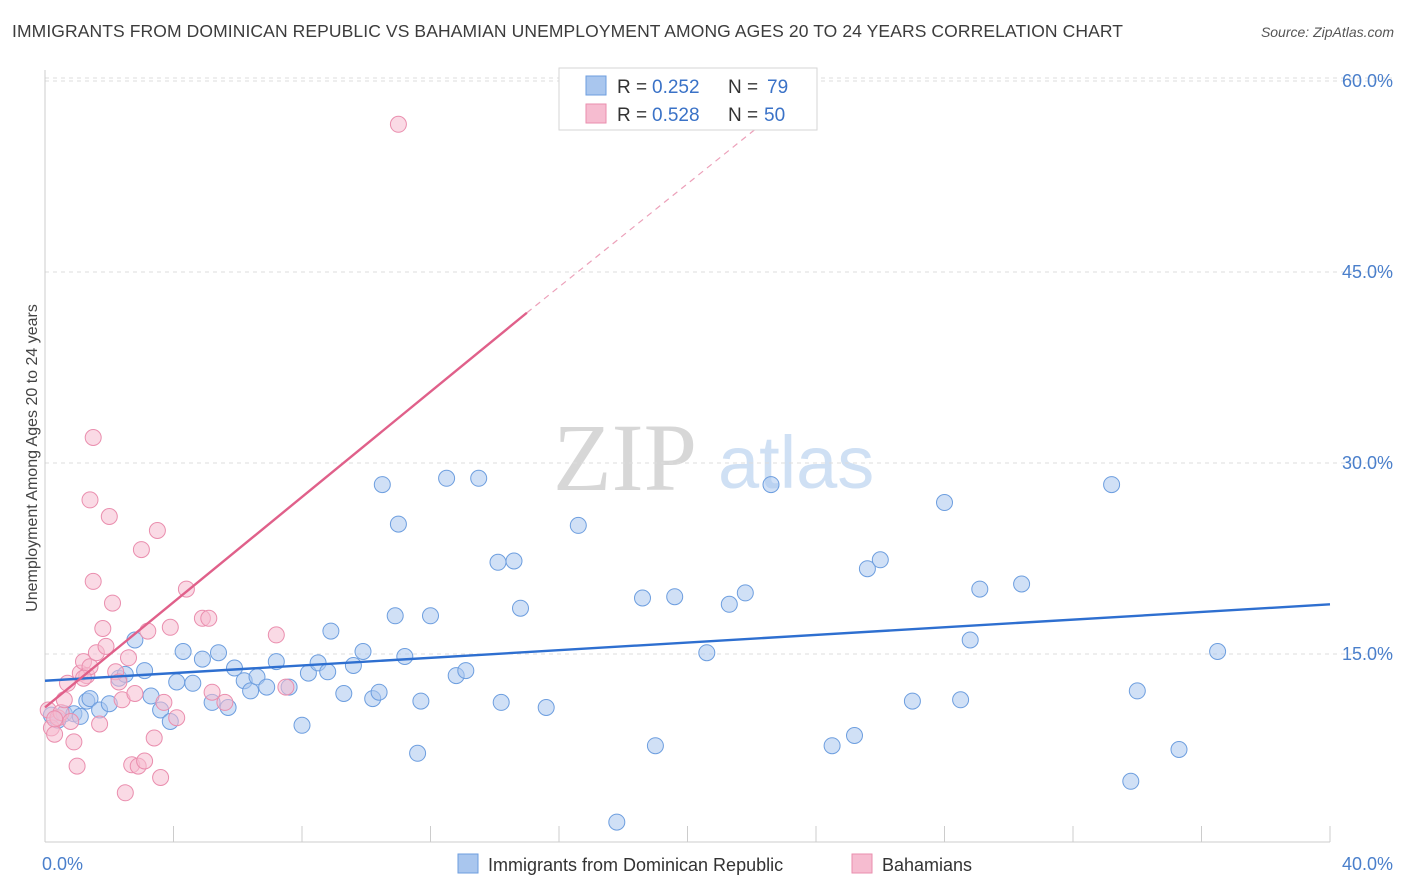  What do you see at coordinates (635, 865) in the screenshot?
I see `series-legend-label-blue: Immigrants from Dominican Republic` at bounding box center [635, 865].